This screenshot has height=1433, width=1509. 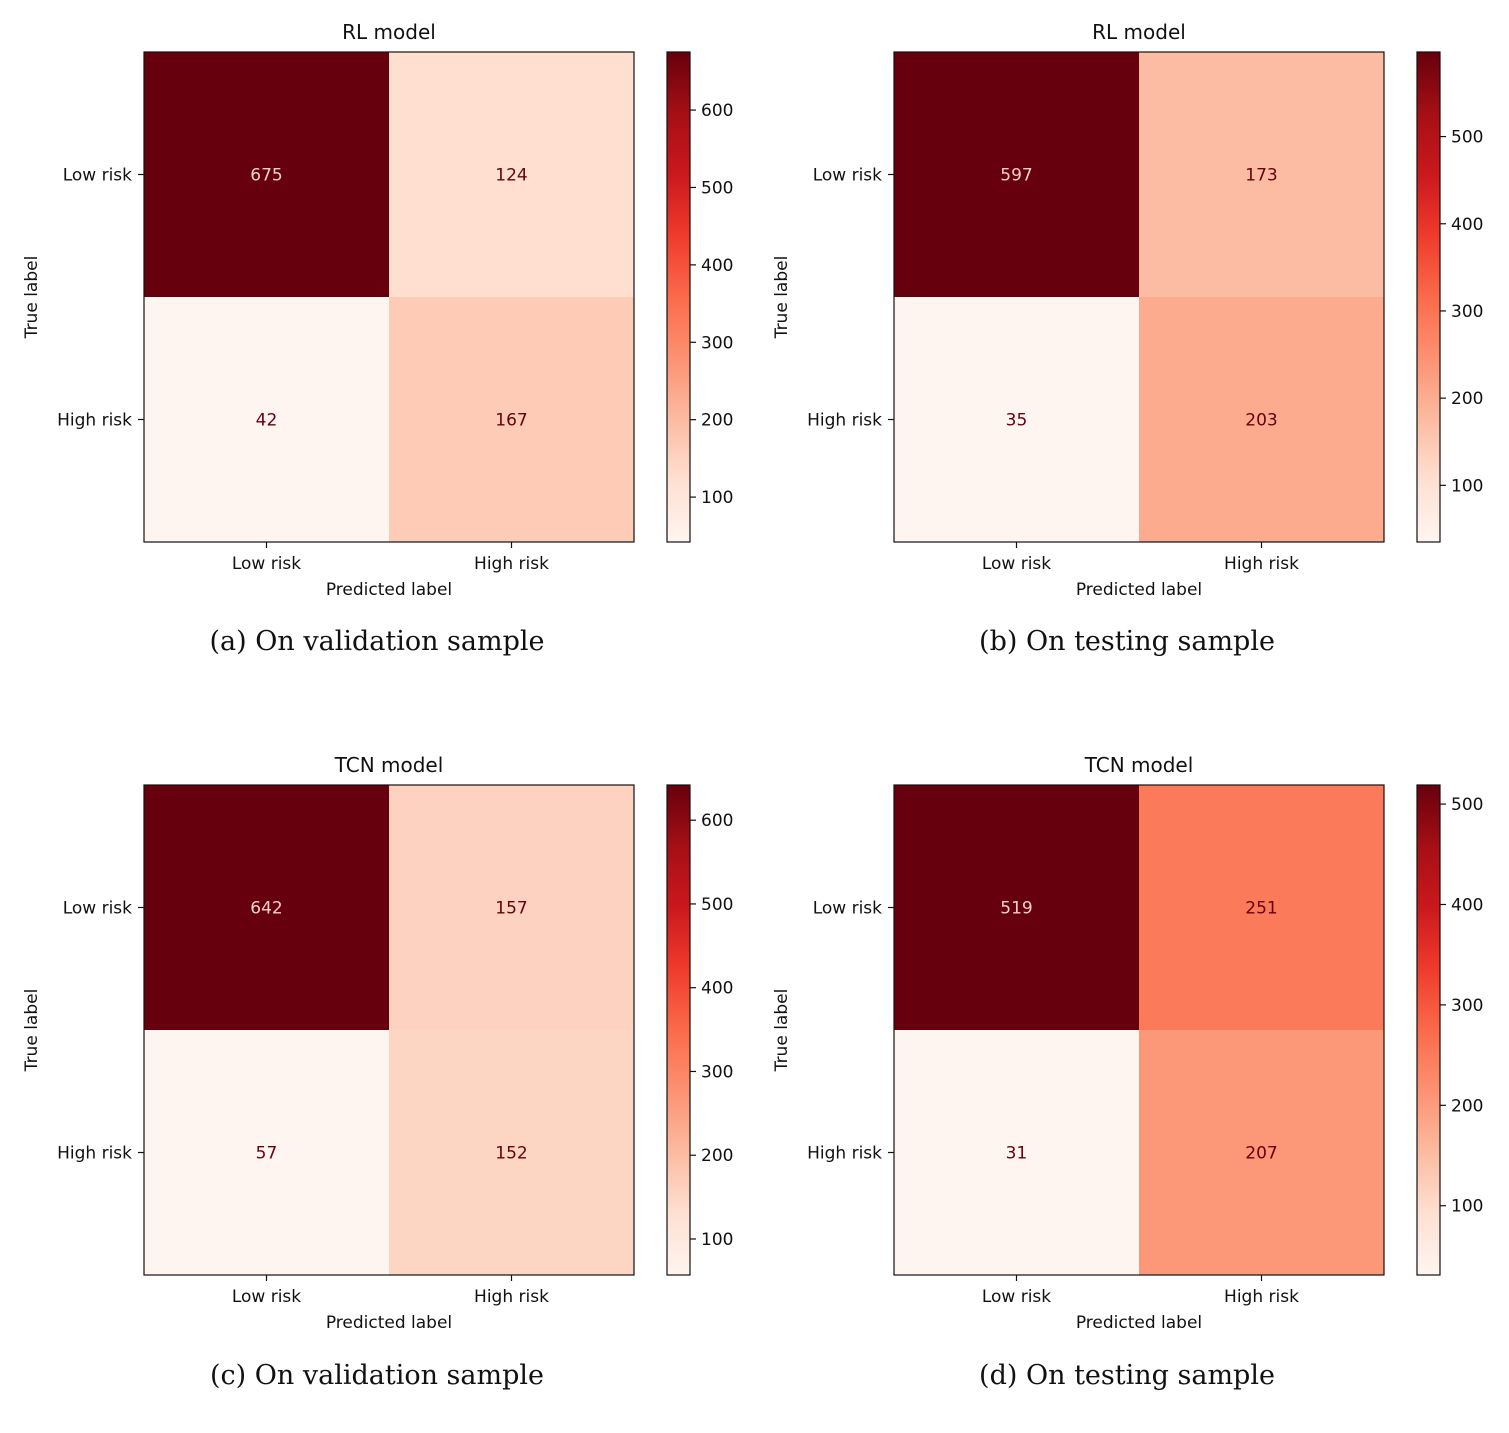 I want to click on caption-a: (a) On validation sample, so click(x=377, y=641).